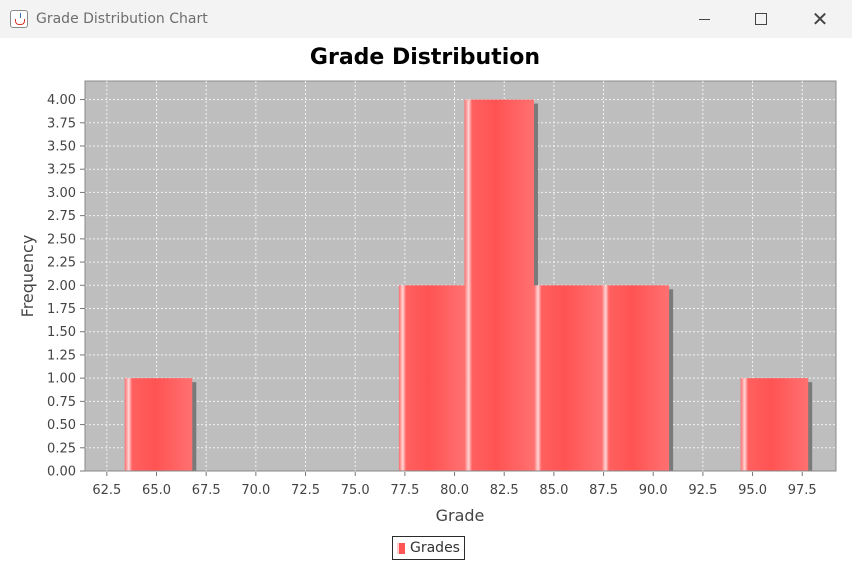 This screenshot has height=562, width=852. I want to click on y-tick-label: 3.50, so click(61, 147).